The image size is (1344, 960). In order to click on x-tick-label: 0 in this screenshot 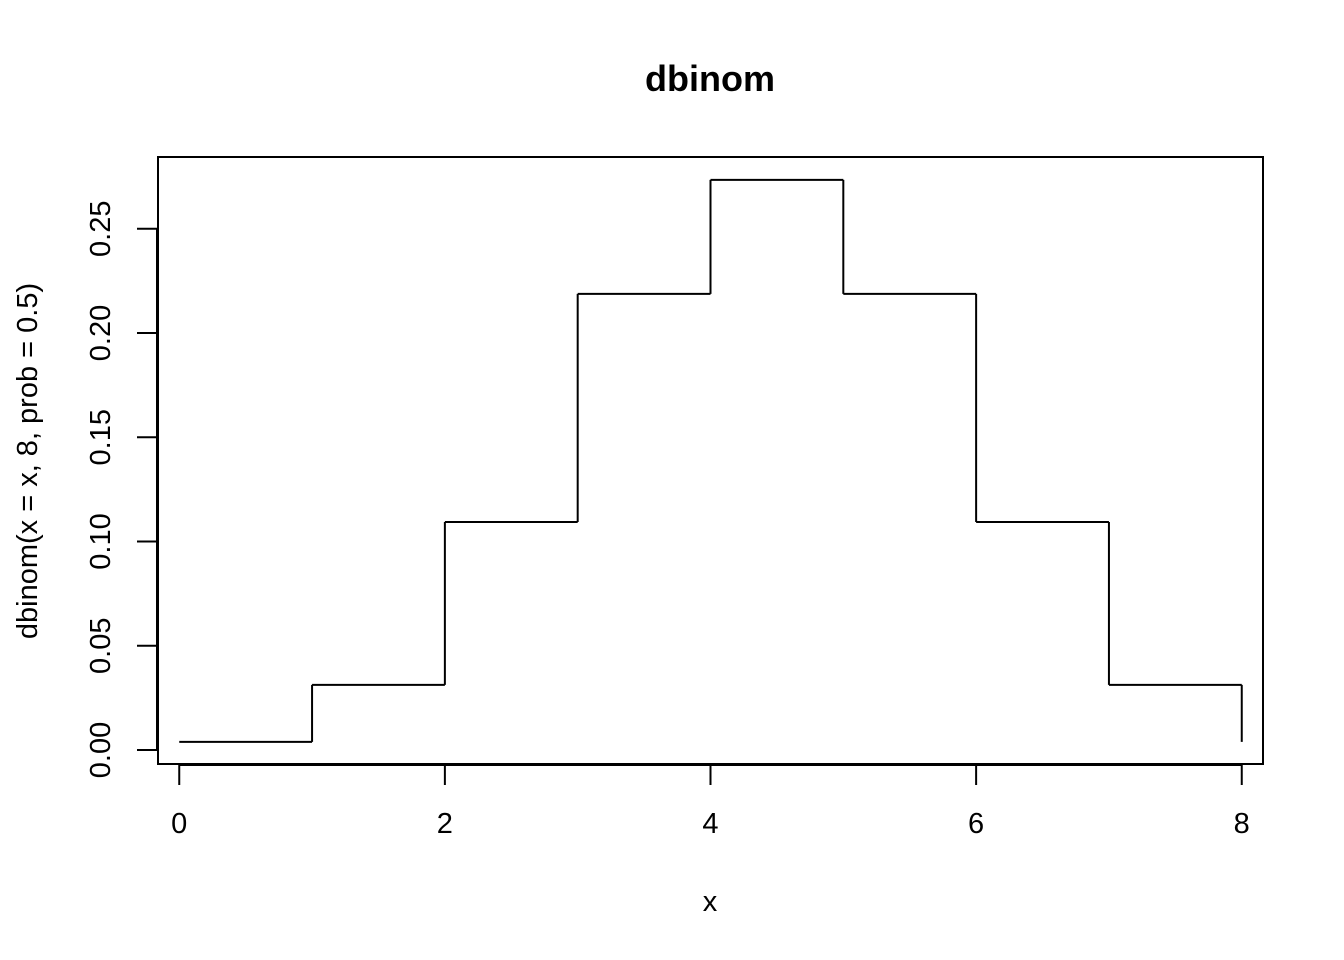, I will do `click(179, 824)`.